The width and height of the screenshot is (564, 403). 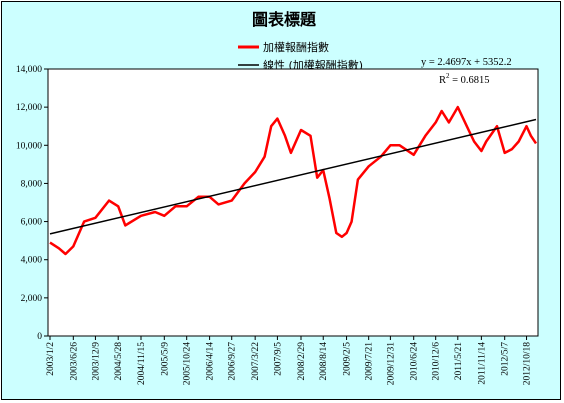 I want to click on x-tick-label-14: 2009/7/21, so click(x=370, y=361).